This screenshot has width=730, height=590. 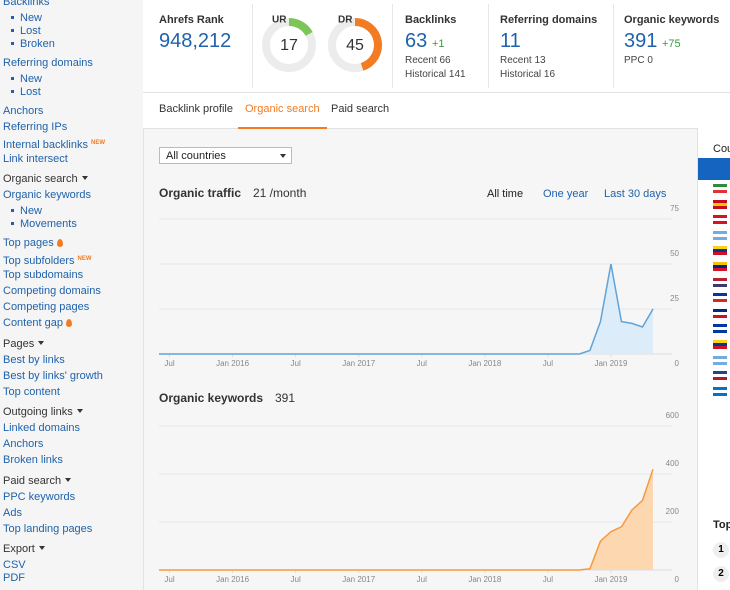 I want to click on range-option: Last 30 days, so click(x=635, y=194).